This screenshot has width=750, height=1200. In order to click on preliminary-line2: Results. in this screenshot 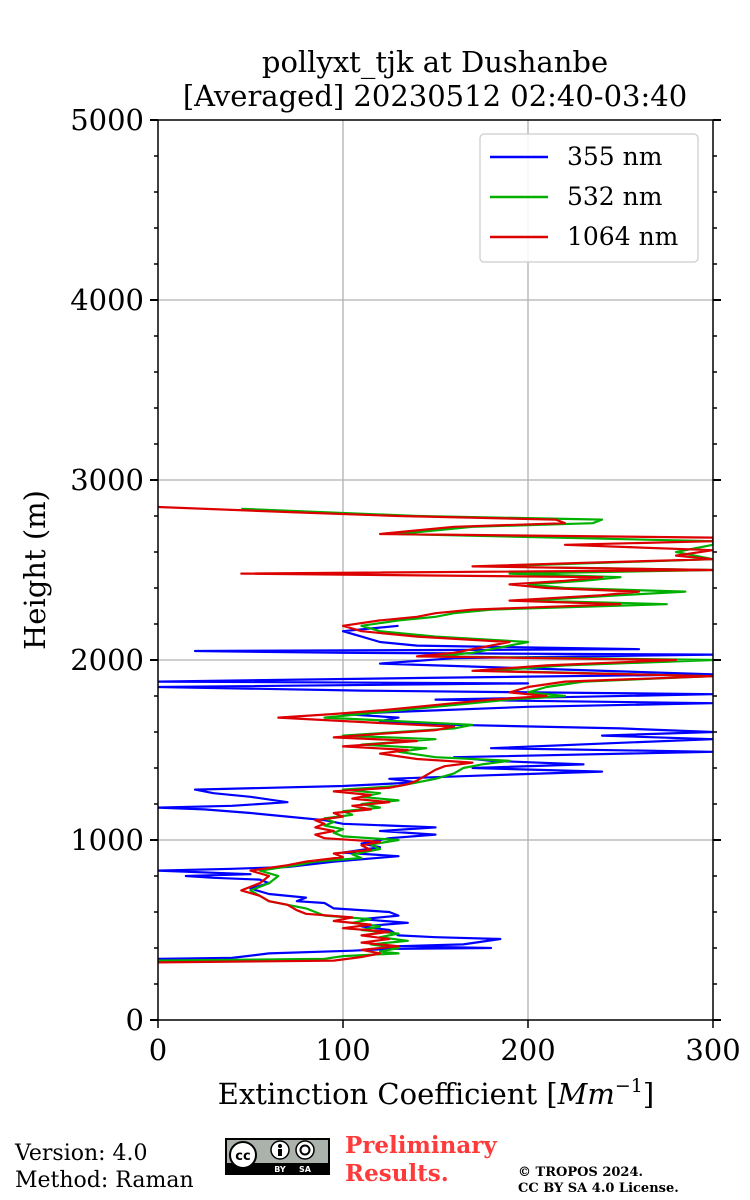, I will do `click(397, 1173)`.